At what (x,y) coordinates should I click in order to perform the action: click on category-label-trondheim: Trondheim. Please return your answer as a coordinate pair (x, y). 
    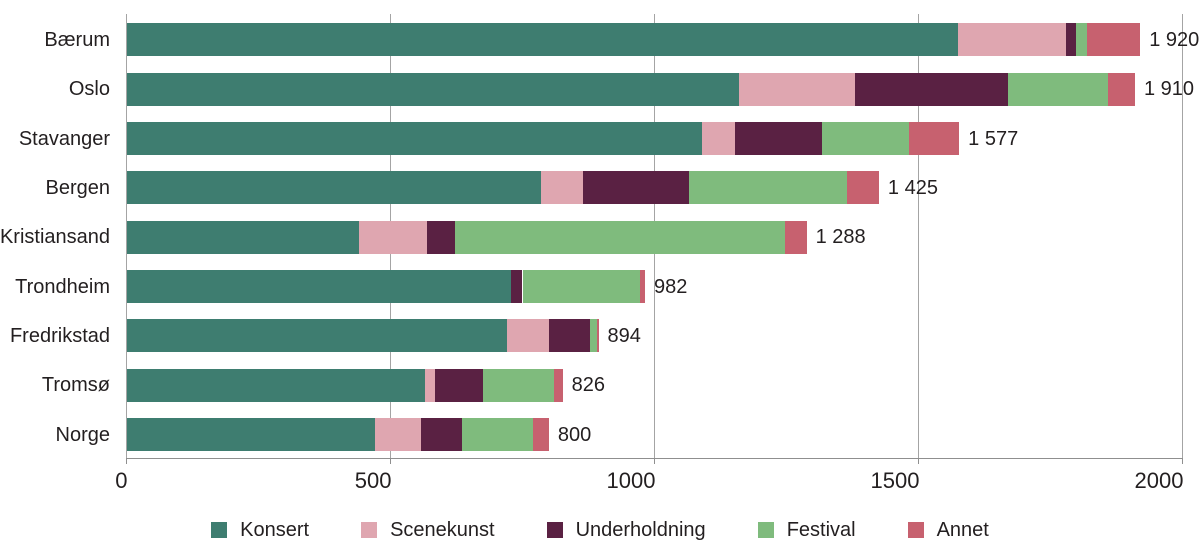
    Looking at the image, I should click on (62, 286).